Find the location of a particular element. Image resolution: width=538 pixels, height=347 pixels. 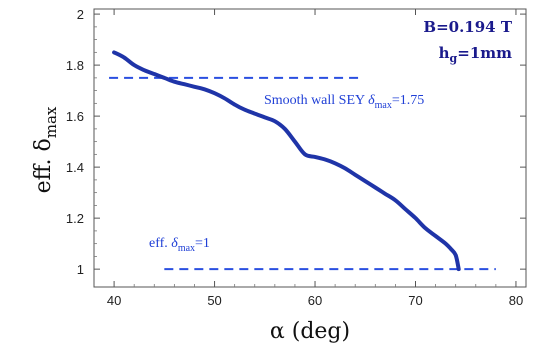

ref-label-smooth-prefix: Smooth wall SEY is located at coordinates (316, 100).